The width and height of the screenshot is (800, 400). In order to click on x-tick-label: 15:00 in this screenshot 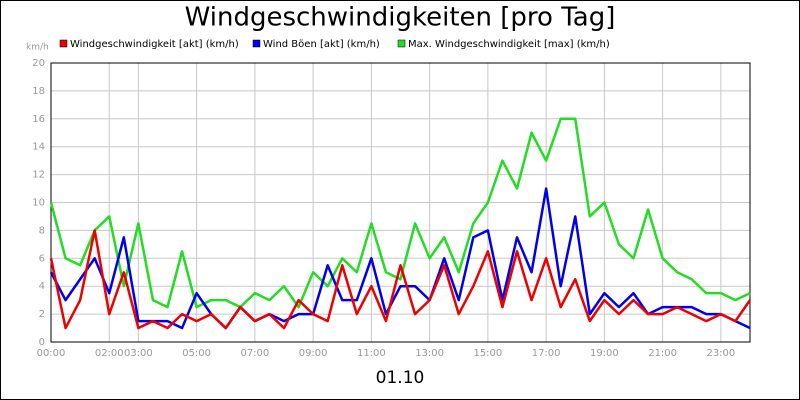, I will do `click(487, 353)`.